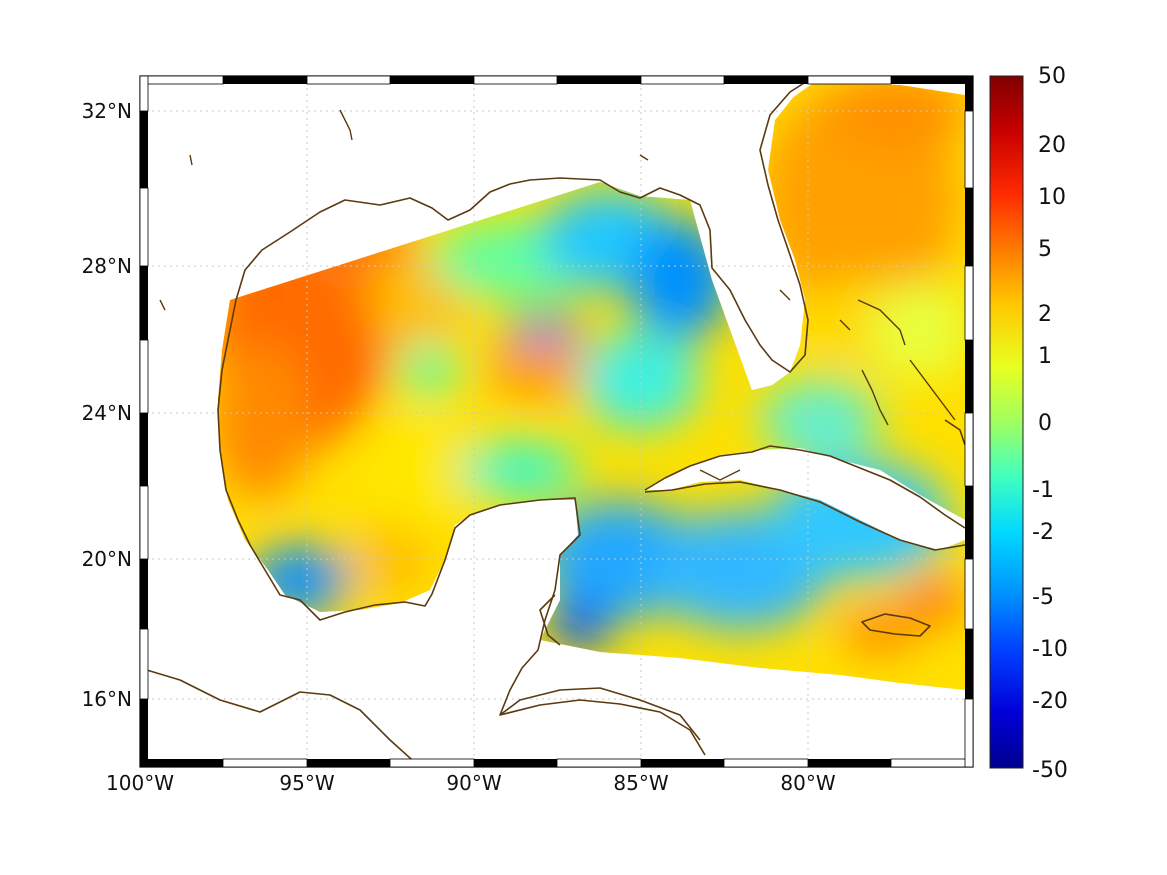  What do you see at coordinates (1045, 314) in the screenshot?
I see `colorbar-label: 2` at bounding box center [1045, 314].